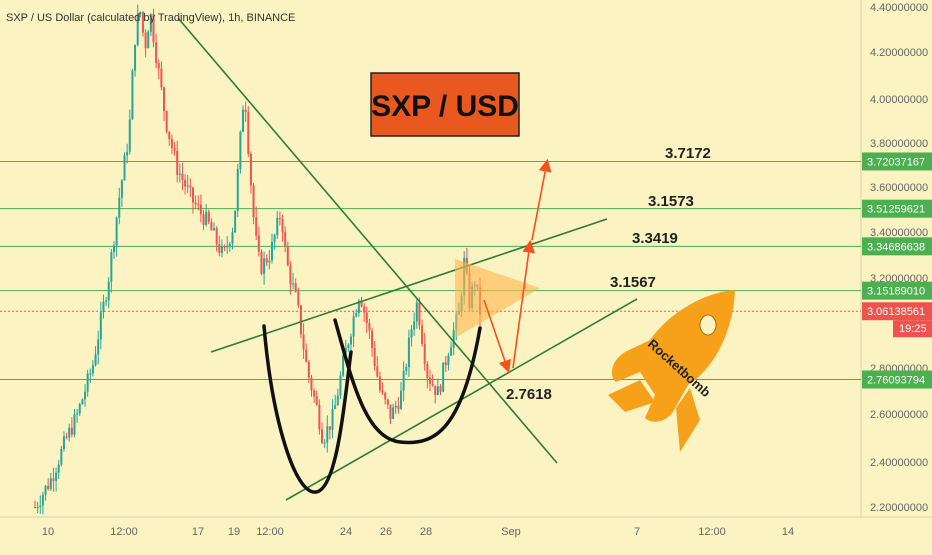 The image size is (932, 555). What do you see at coordinates (708, 325) in the screenshot?
I see `rocket-window` at bounding box center [708, 325].